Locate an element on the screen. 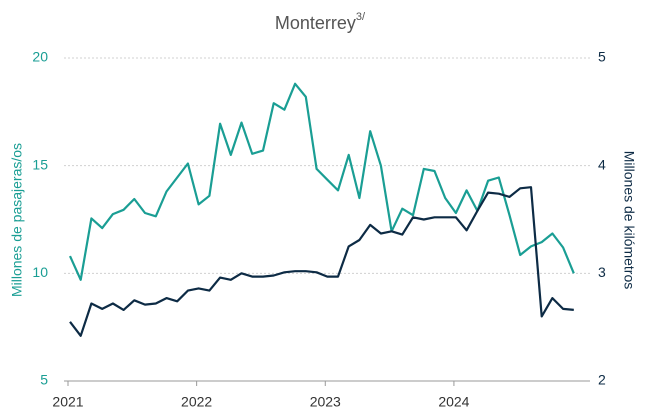 This screenshot has width=646, height=412. chart-title: Monterrey3/ is located at coordinates (320, 22).